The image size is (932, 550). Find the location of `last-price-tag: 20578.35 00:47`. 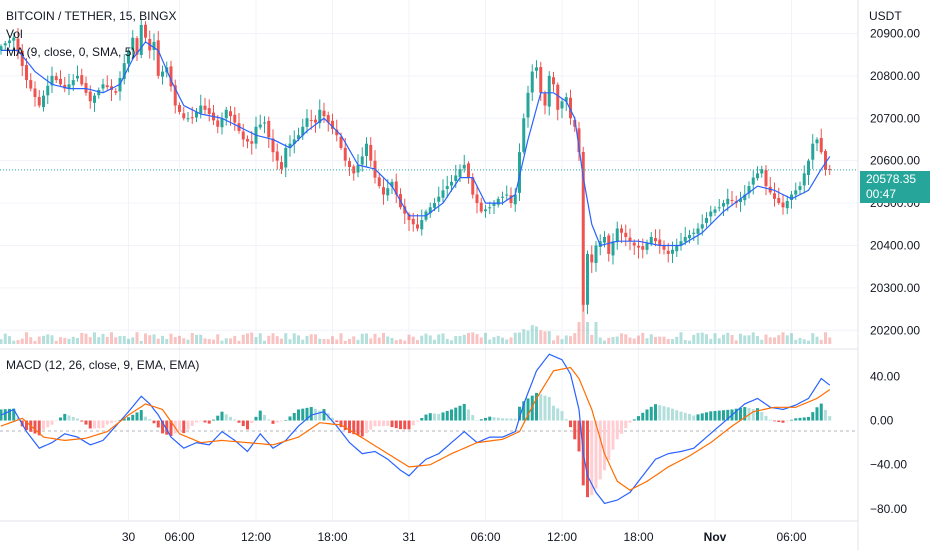

last-price-tag: 20578.35 00:47 is located at coordinates (895, 187).